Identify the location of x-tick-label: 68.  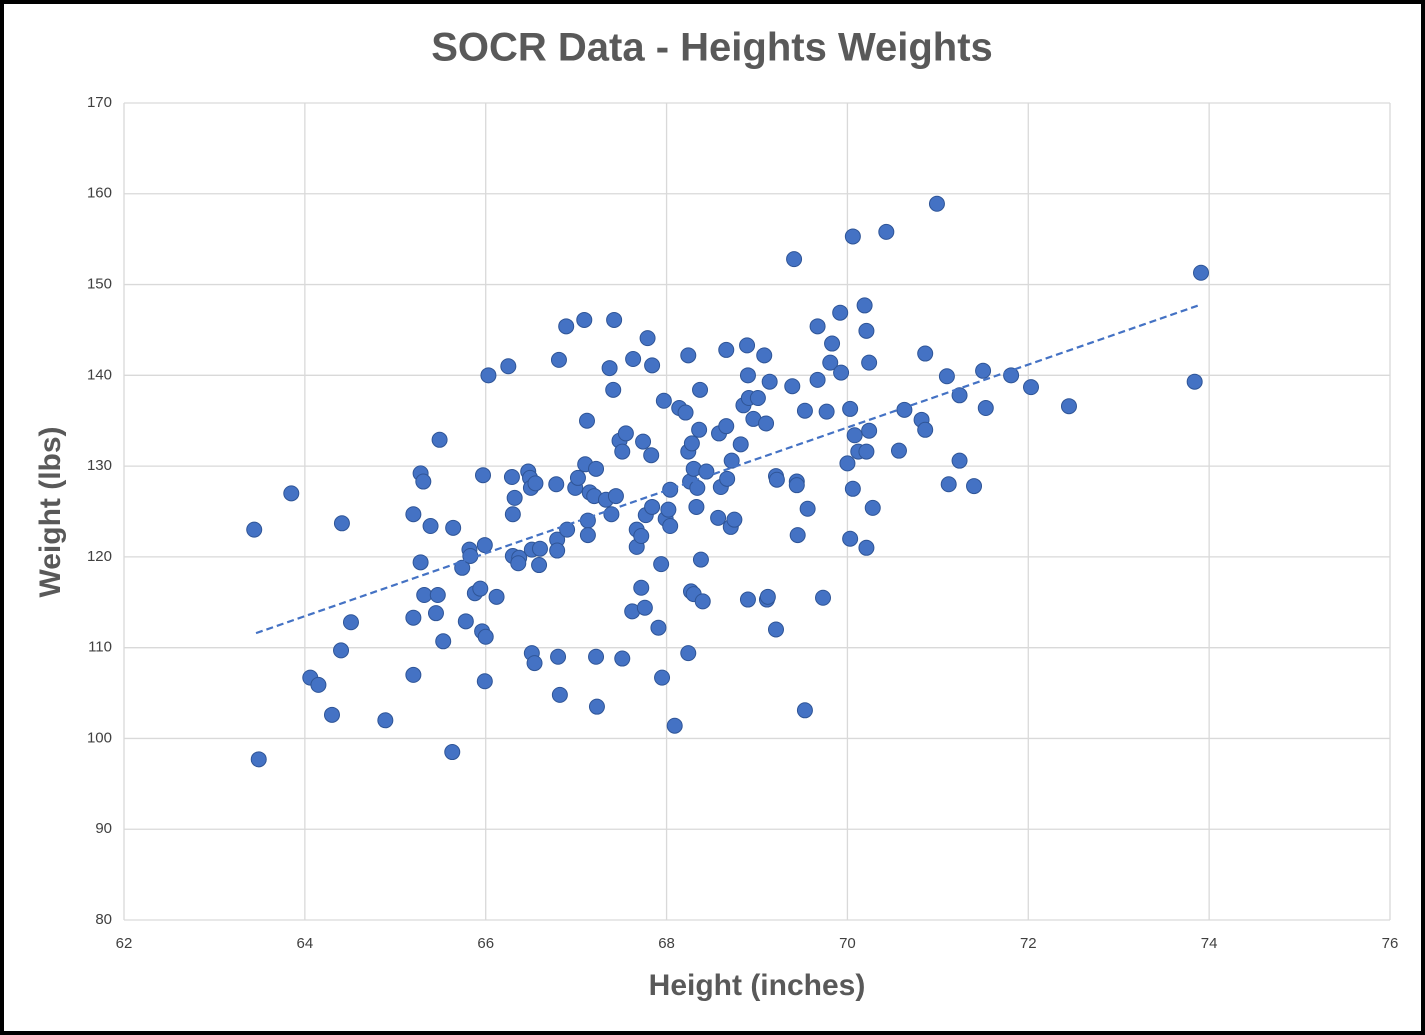
(666, 943).